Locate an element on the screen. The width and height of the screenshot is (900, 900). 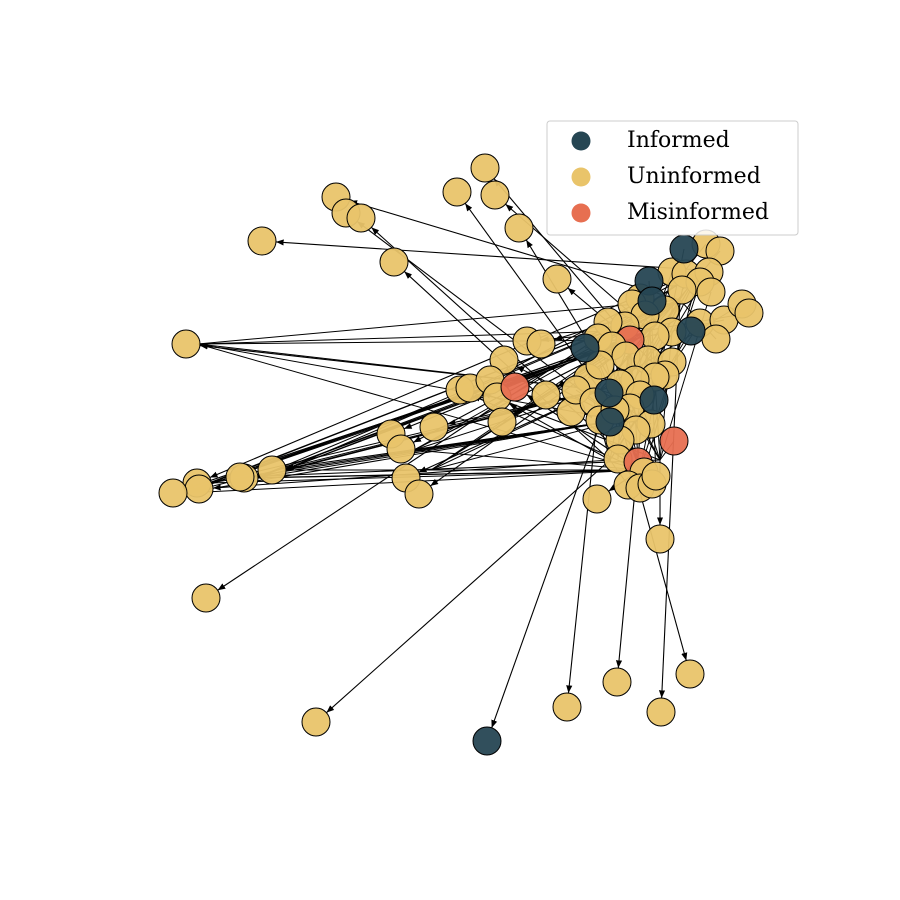
legend-label: Uninformed is located at coordinates (694, 176).